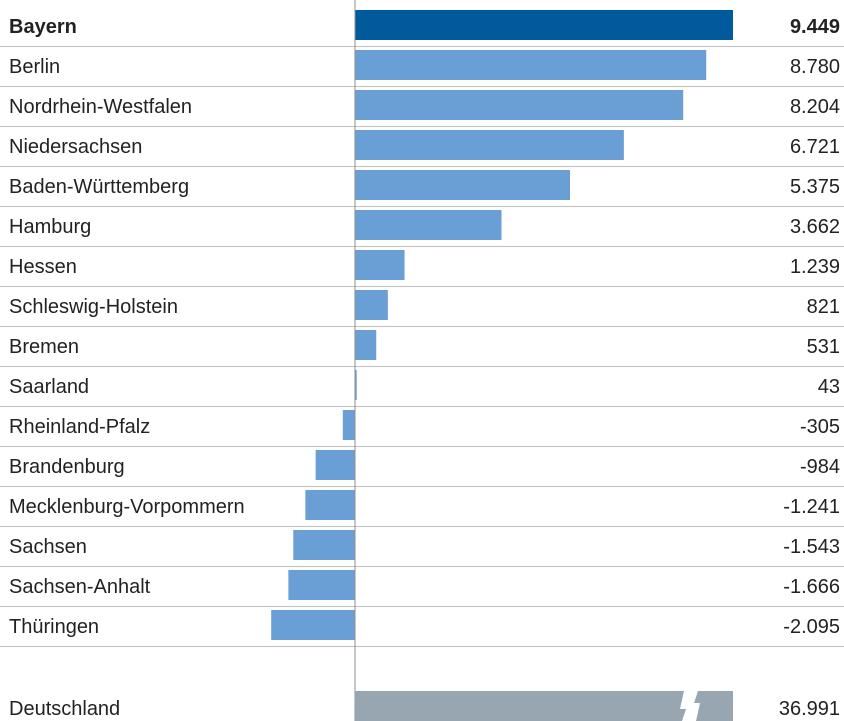  Describe the element at coordinates (34, 67) in the screenshot. I see `category-label-1: Berlin` at that location.